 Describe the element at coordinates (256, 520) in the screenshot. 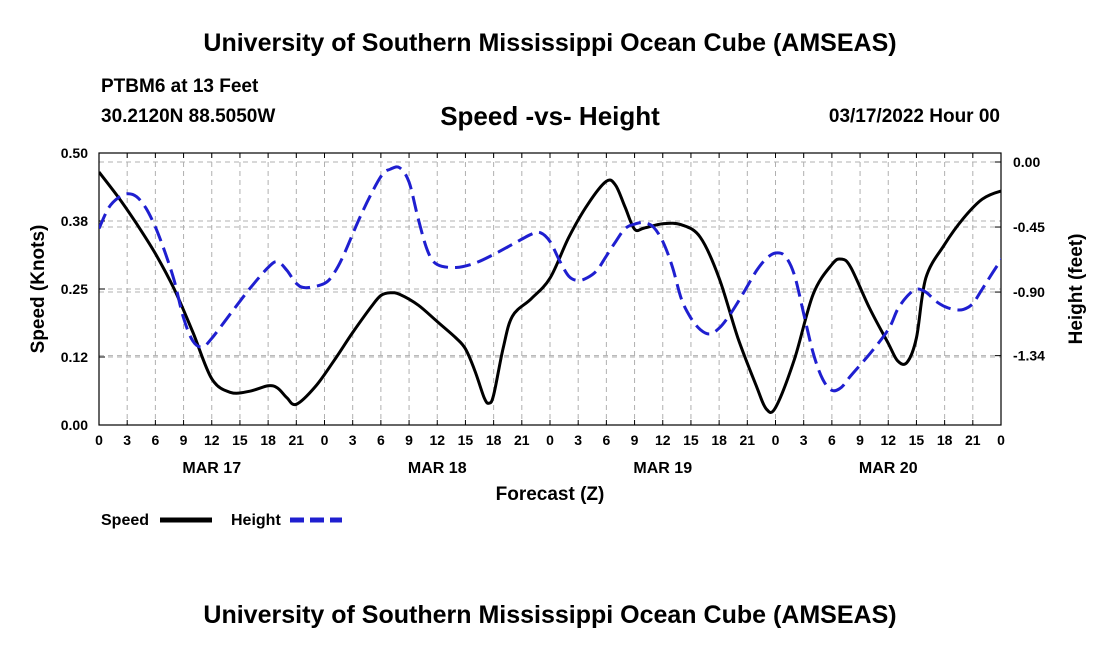

I see `legend-height-label: Height` at that location.